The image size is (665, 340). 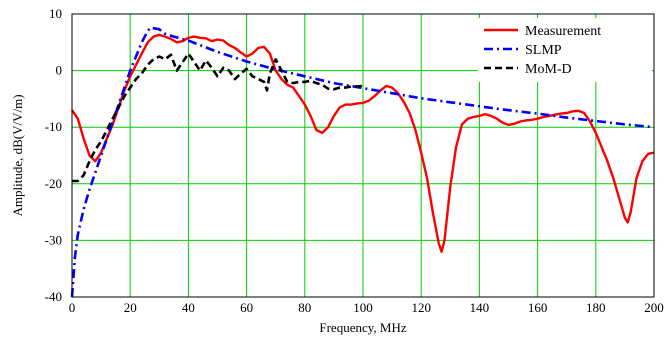 I want to click on x-tick-label: 140, so click(x=480, y=307).